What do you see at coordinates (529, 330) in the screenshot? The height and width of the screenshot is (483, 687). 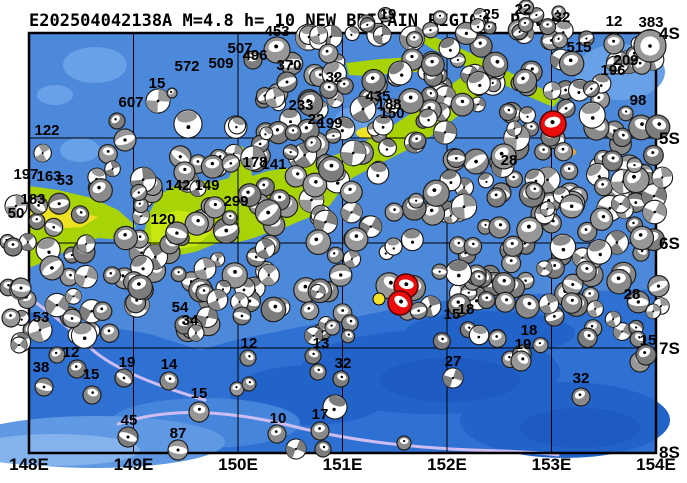 I see `depth-label: 18` at bounding box center [529, 330].